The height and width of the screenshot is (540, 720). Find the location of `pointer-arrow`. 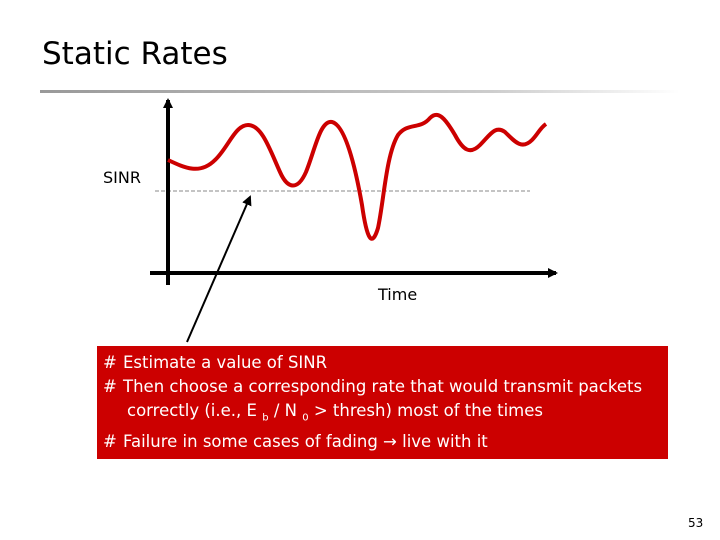

pointer-arrow is located at coordinates (219, 269).